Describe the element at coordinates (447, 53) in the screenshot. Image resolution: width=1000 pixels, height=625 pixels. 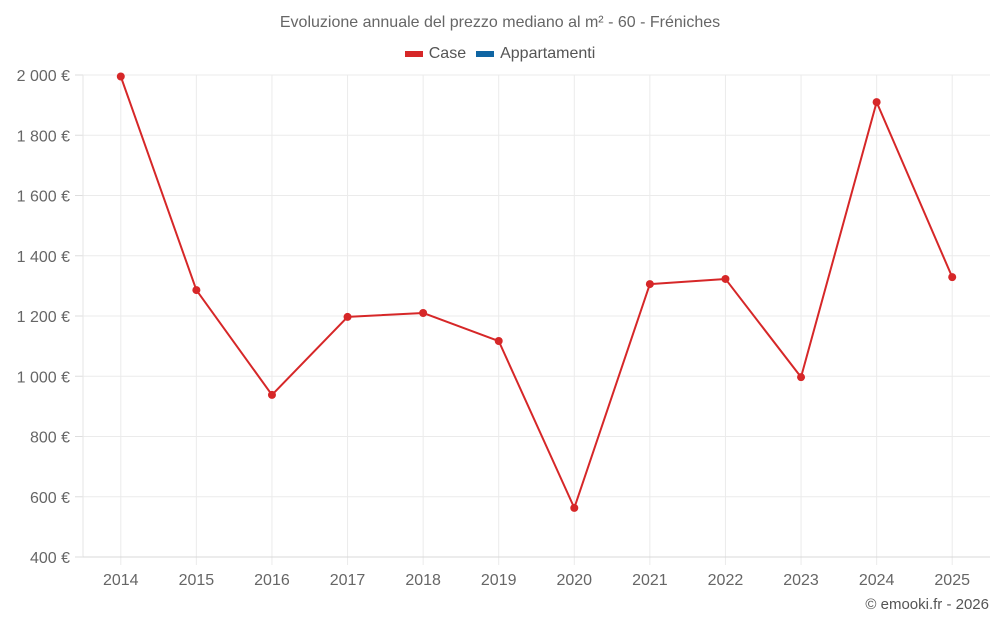
I see `legend-label-case: Case` at that location.